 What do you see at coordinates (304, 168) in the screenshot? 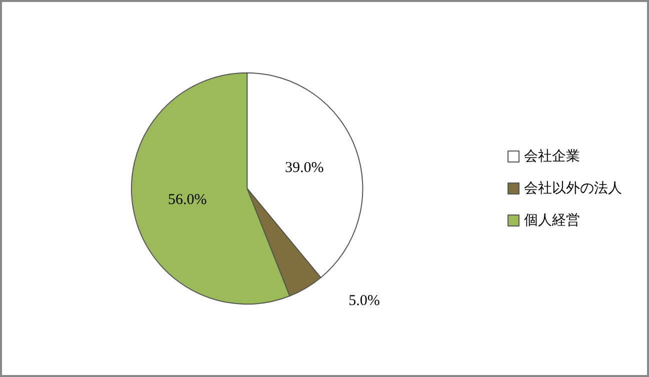
I see `data-label: 39.0%` at bounding box center [304, 168].